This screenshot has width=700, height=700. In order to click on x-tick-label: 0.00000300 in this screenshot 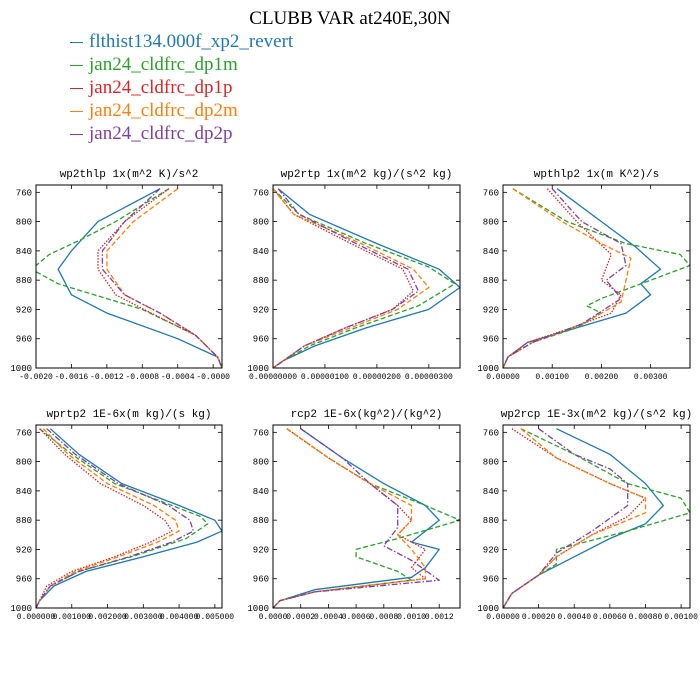, I will do `click(429, 377)`.